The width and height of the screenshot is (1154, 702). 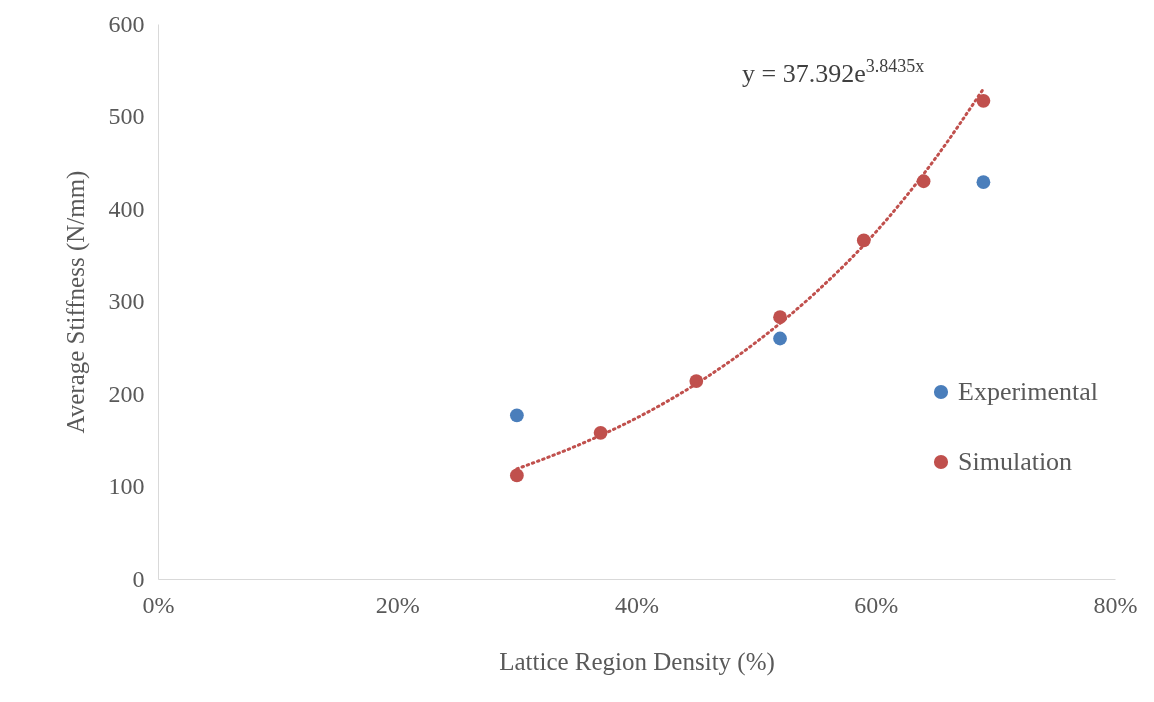 I want to click on y-tick-label: 400, so click(x=126, y=208).